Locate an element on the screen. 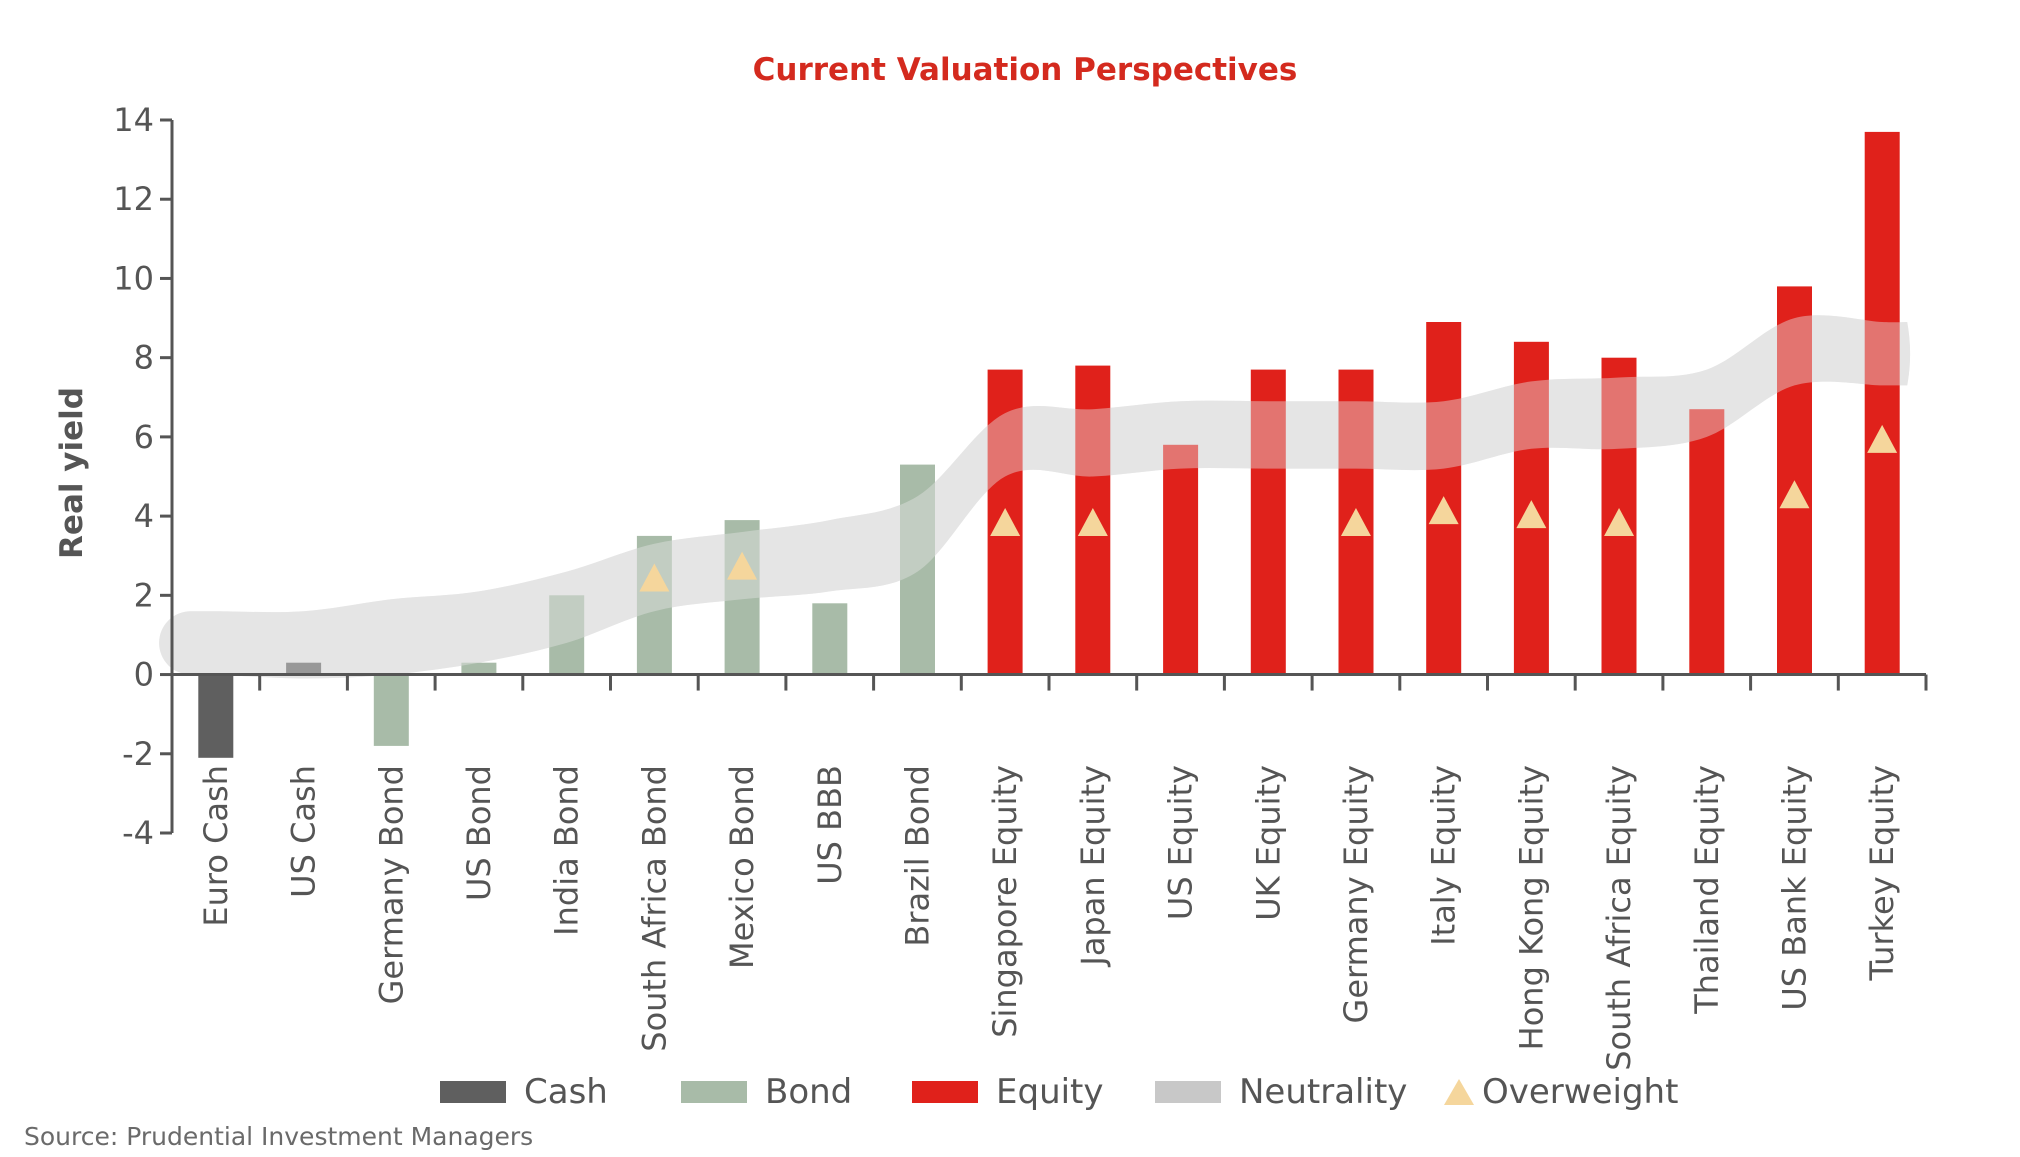 This screenshot has height=1157, width=2020. legend-label-cash: Cash is located at coordinates (566, 1092).